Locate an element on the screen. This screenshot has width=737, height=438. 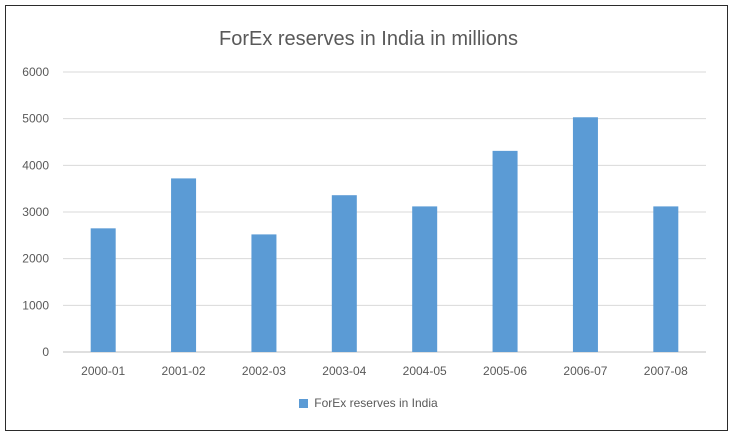
y-tick-label: 2000 is located at coordinates (35, 259).